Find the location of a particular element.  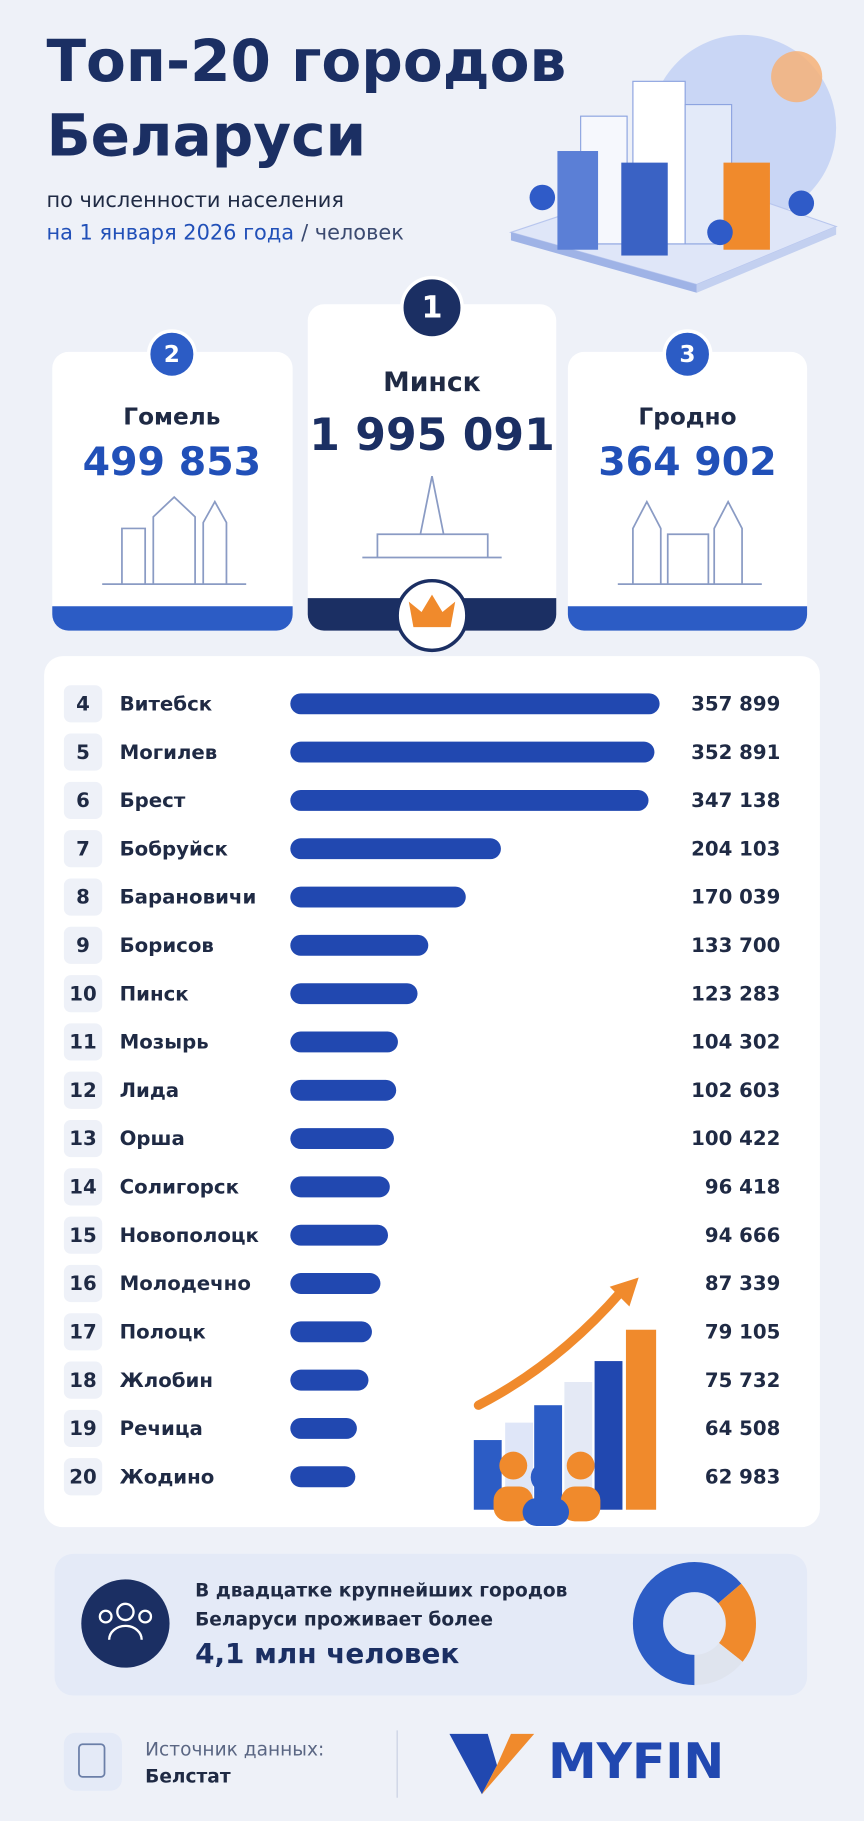

rank: 14 is located at coordinates (82, 1187).